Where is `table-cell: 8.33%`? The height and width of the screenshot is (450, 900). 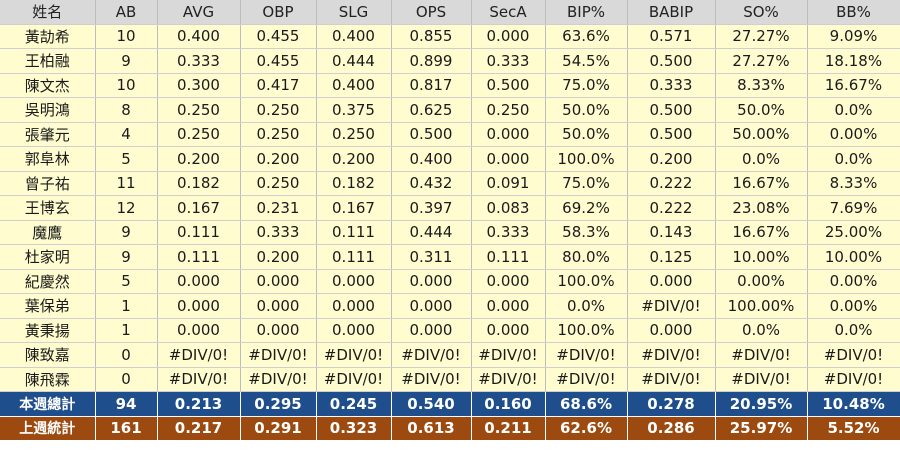
table-cell: 8.33% is located at coordinates (853, 183).